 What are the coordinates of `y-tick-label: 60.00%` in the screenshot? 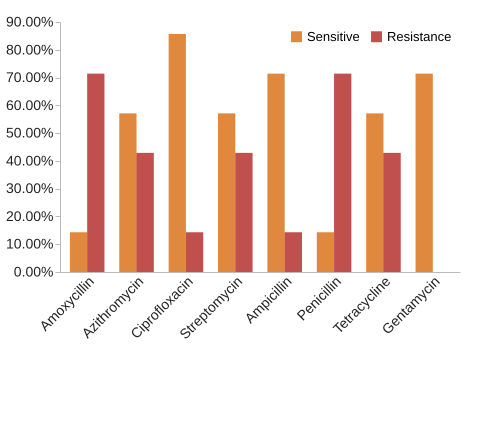 It's located at (30, 104).